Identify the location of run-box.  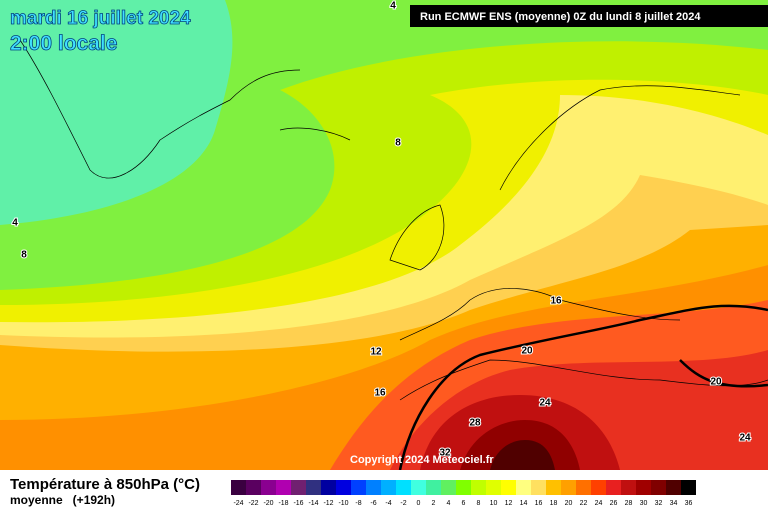
(589, 16).